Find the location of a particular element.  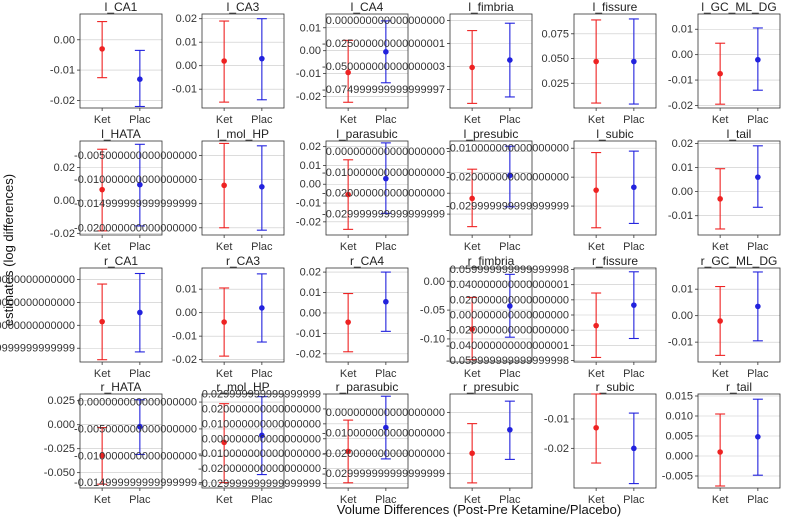

y-tick-label: -0.025000000000000001 is located at coordinates (383, 44).